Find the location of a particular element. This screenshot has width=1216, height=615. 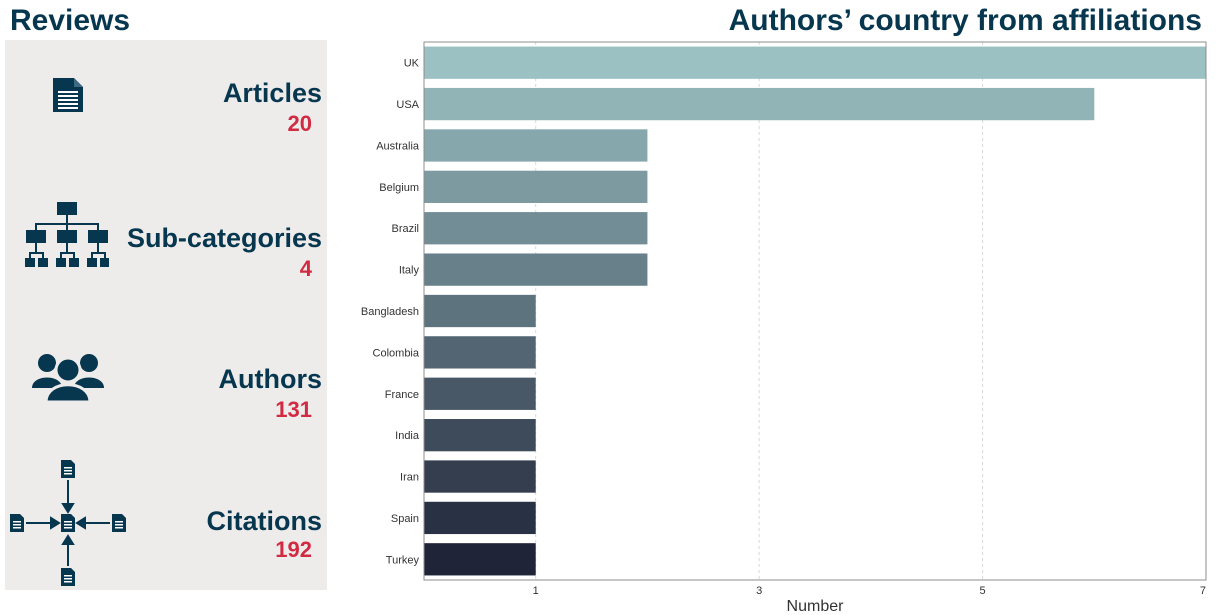

category-label: India is located at coordinates (407, 436).